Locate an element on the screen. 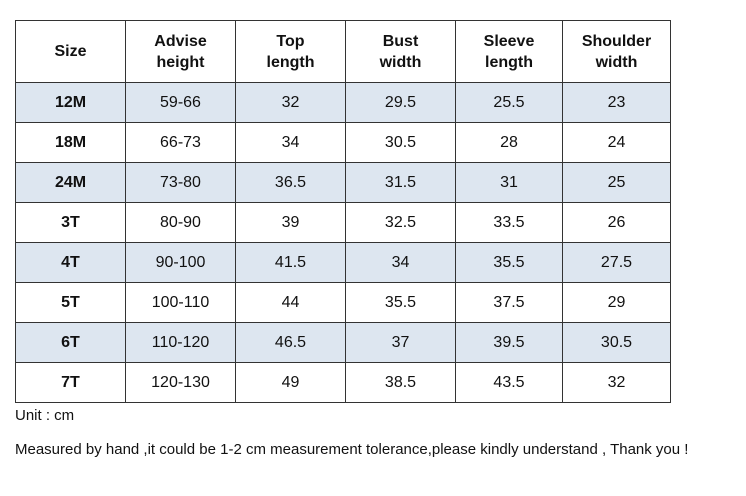 The height and width of the screenshot is (496, 746). table-row: 7T 120-130 49 38.5 43.5 32 is located at coordinates (343, 382).